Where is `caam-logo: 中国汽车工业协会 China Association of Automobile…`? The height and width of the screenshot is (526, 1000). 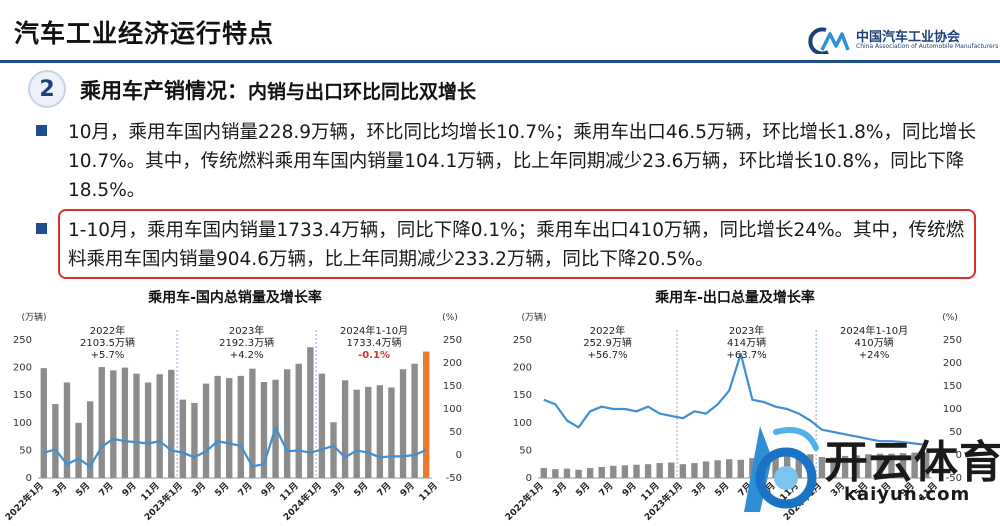 caam-logo: 中国汽车工业协会 China Association of Automobile… is located at coordinates (902, 40).